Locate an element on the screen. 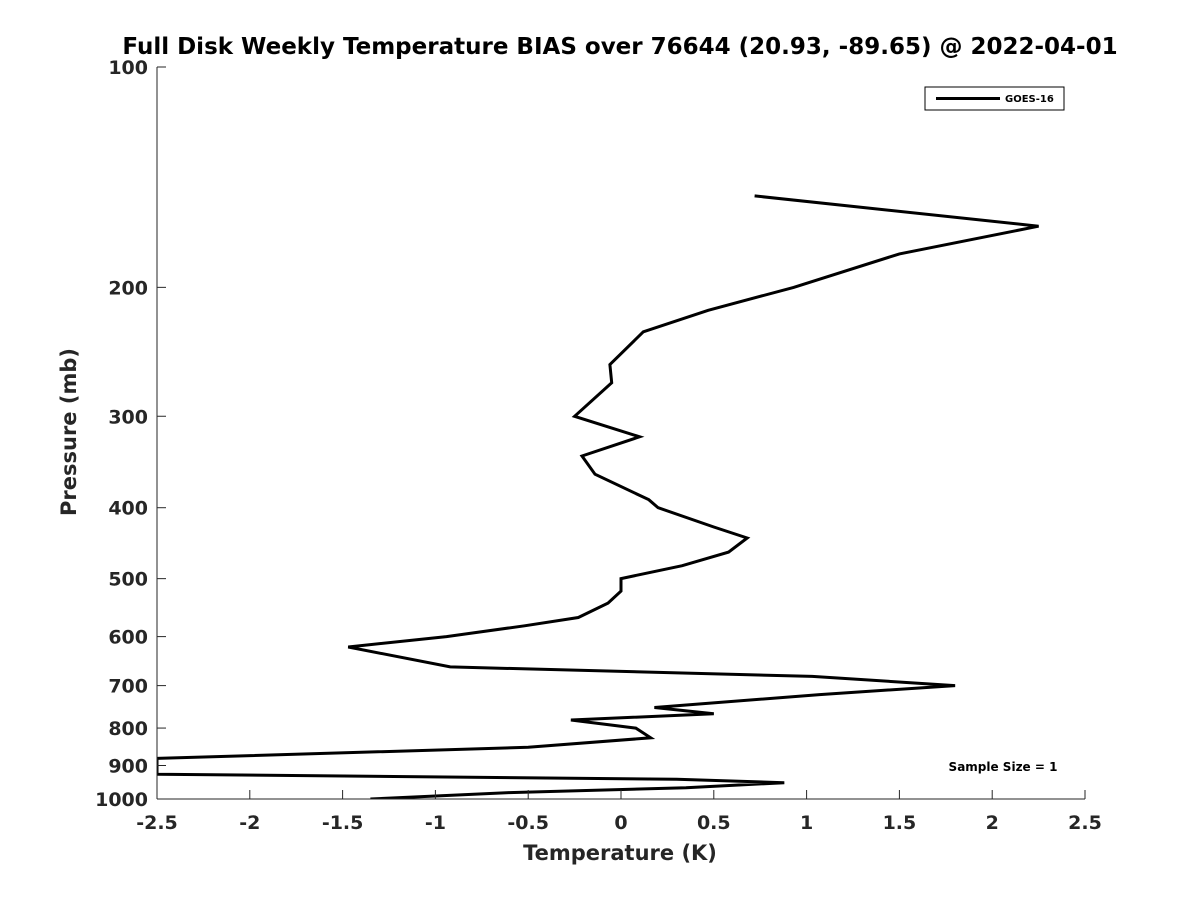 The height and width of the screenshot is (900, 1200). x-axis: -2.5 -2 -1.5 -1 -0.5 0 0.5 1 1.5 2 2.5 is located at coordinates (619, 812).